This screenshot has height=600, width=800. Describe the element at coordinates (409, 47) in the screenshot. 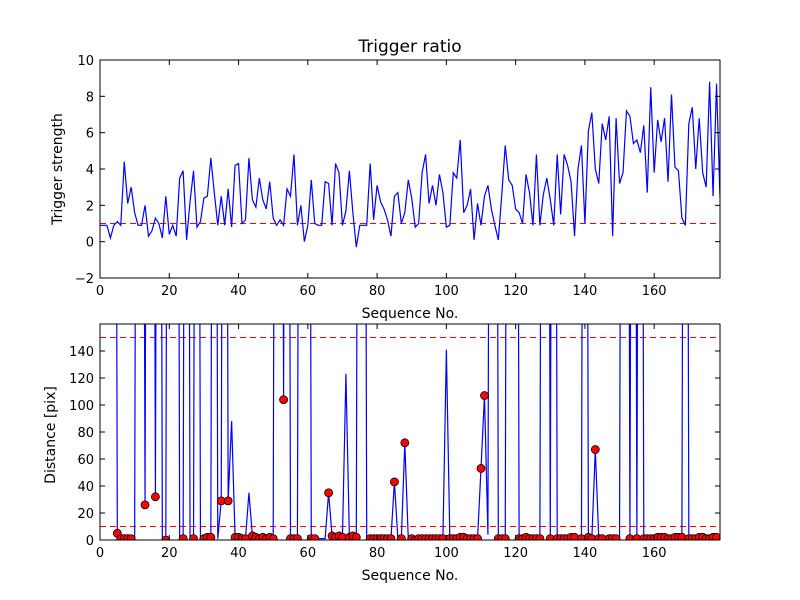

I see `chart-title: Trigger ratio` at that location.